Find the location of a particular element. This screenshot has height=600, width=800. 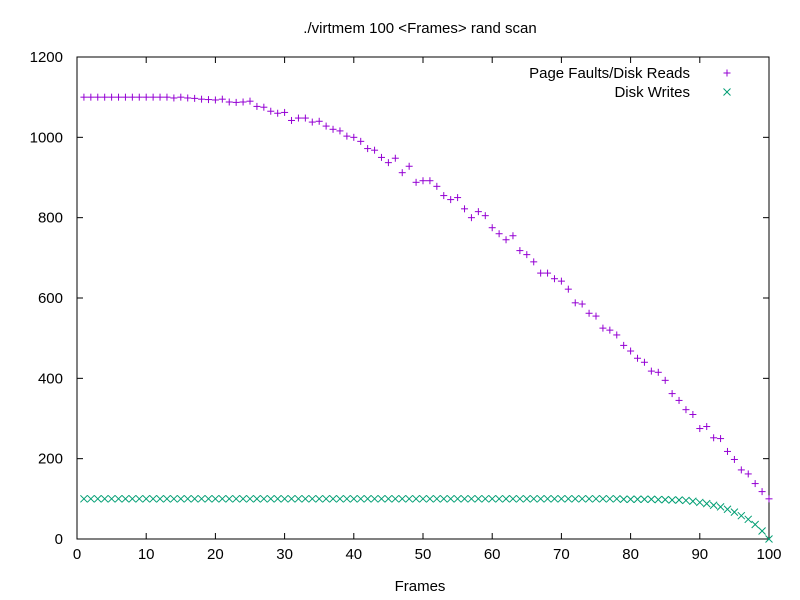

x-tick-label: 100 is located at coordinates (768, 554).